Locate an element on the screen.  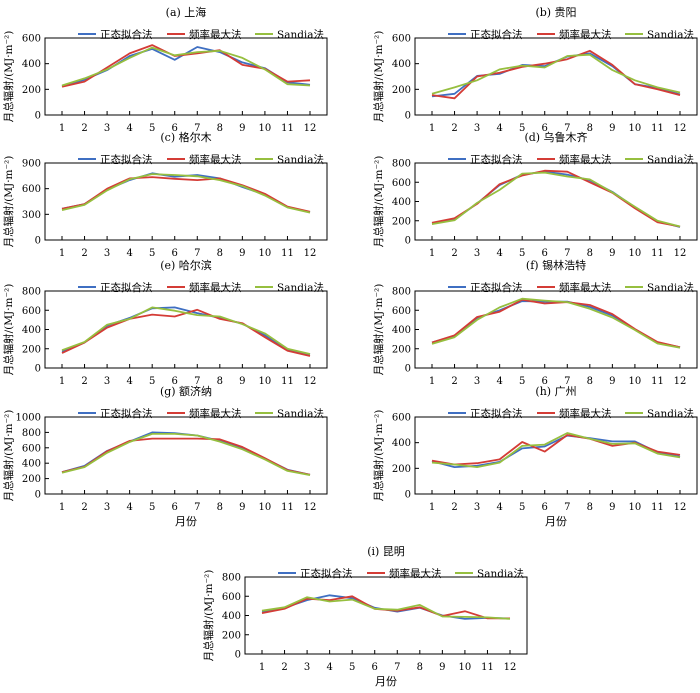
chart-title: (g) 额济纳 is located at coordinates (186, 391).